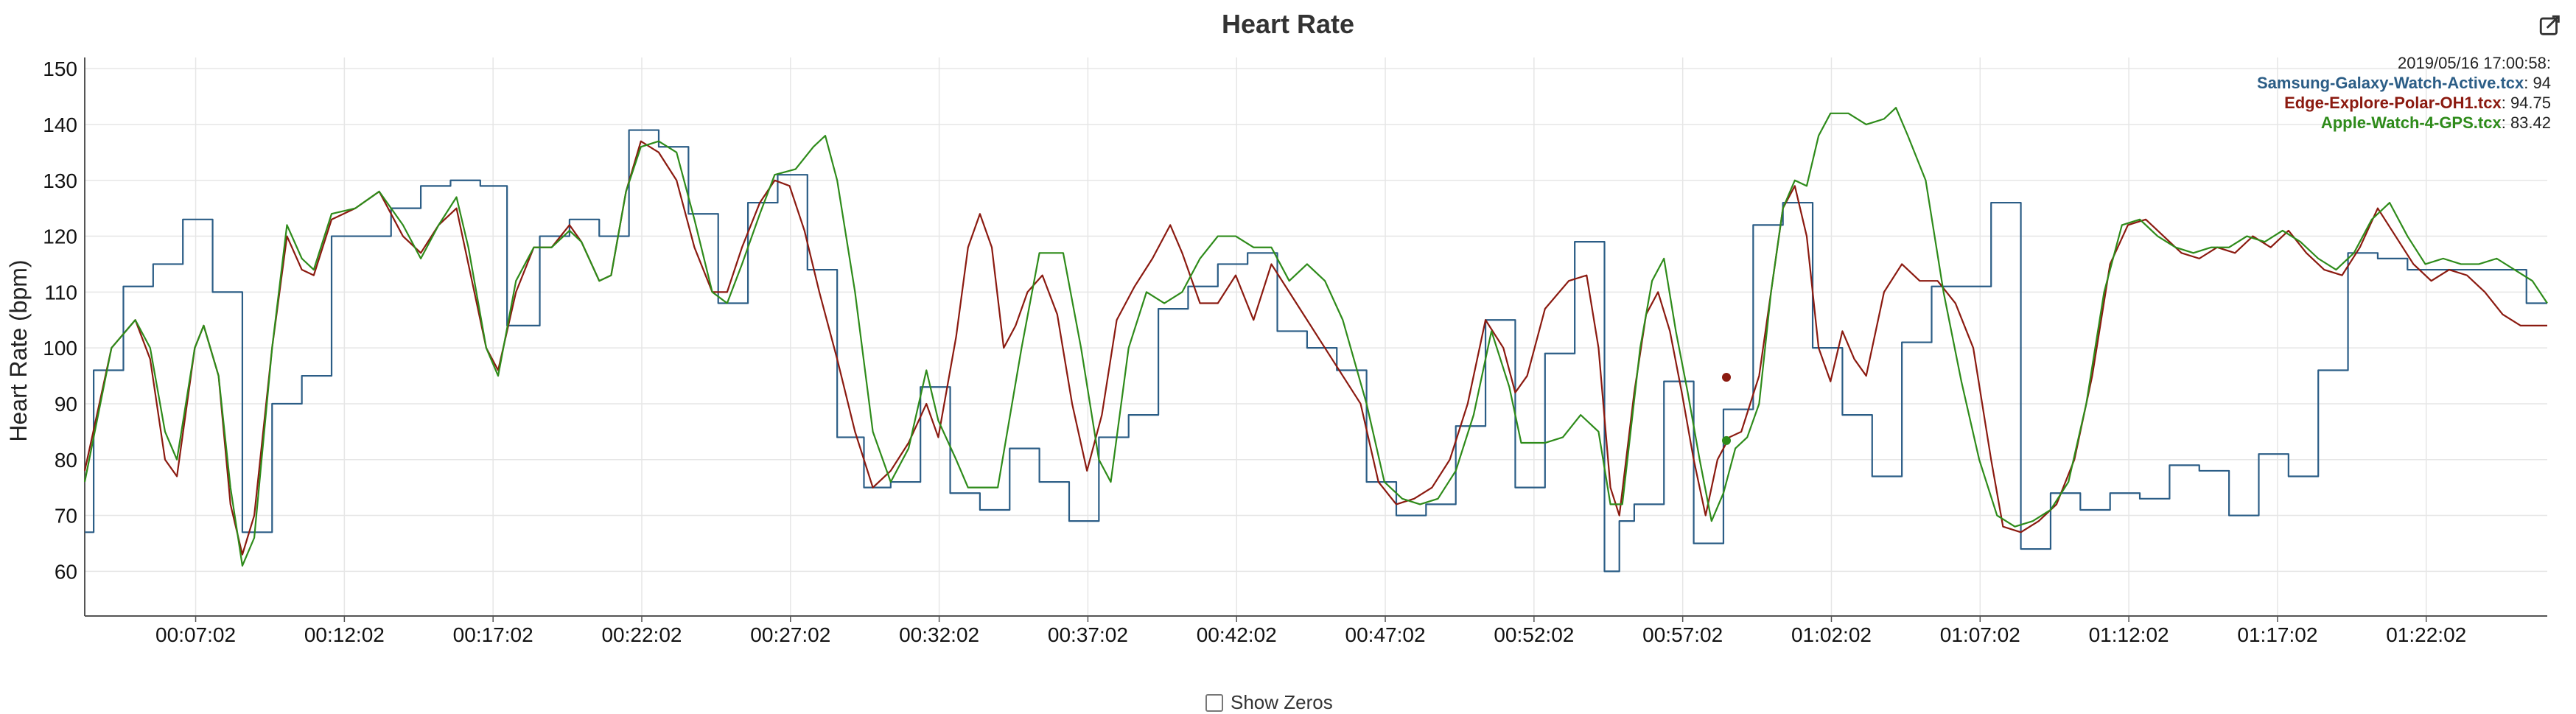  What do you see at coordinates (60, 348) in the screenshot?
I see `y-tick-label: 100` at bounding box center [60, 348].